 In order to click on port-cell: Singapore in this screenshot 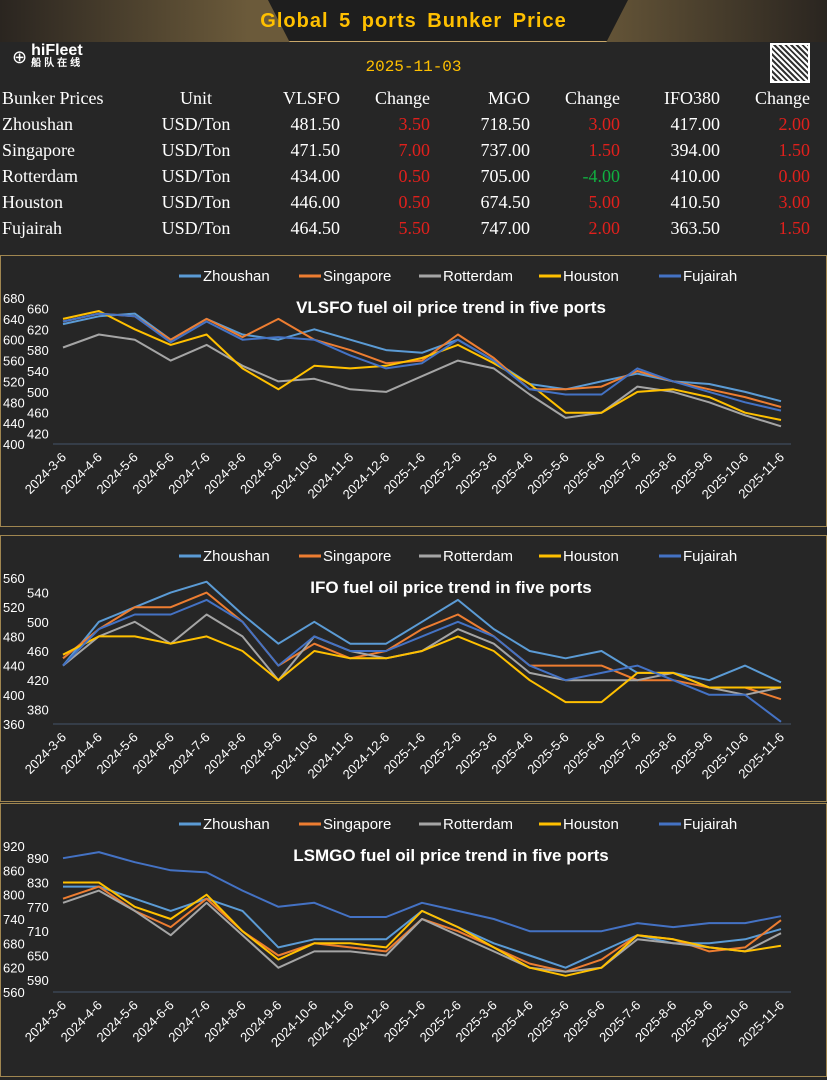, I will do `click(38, 149)`.